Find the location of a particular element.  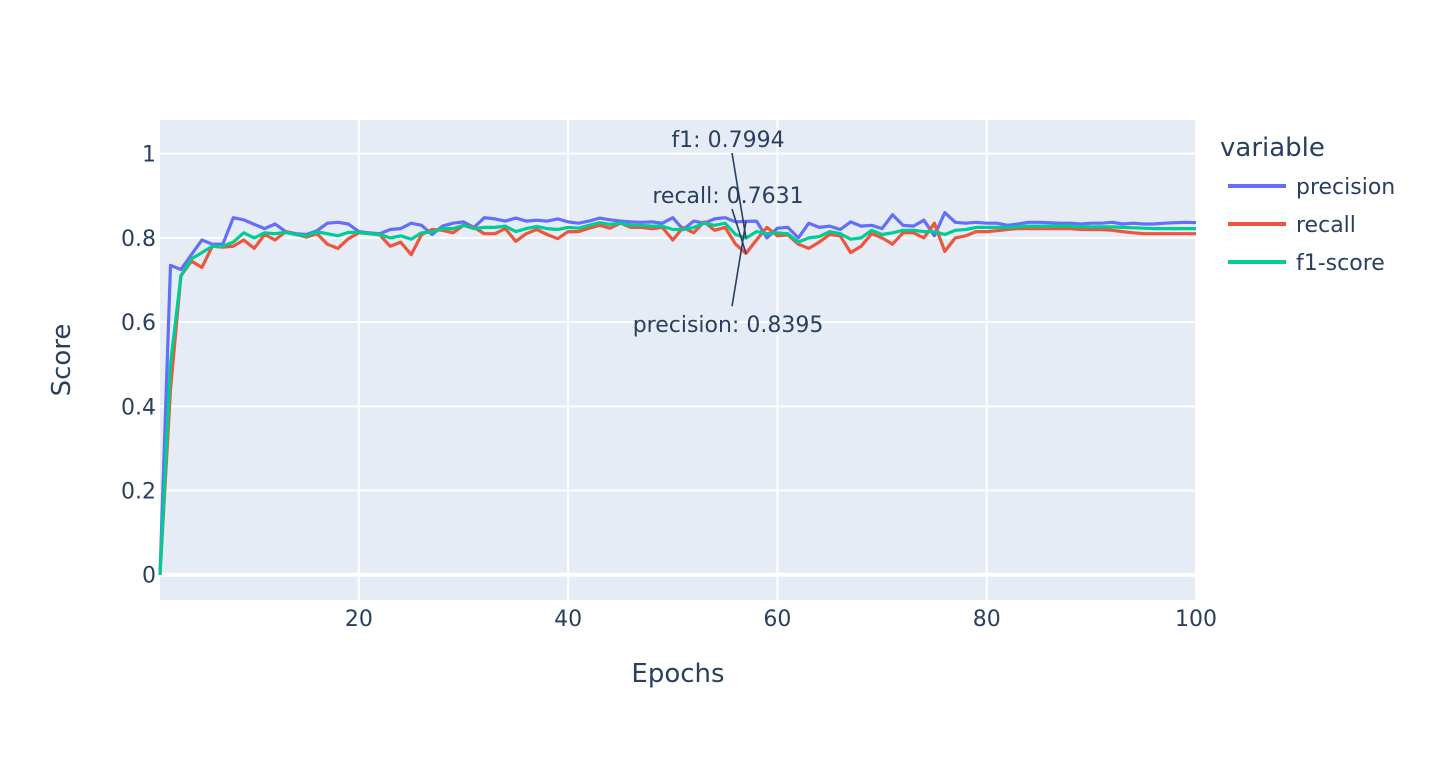

y-tick-label: 0.4 is located at coordinates (138, 407).